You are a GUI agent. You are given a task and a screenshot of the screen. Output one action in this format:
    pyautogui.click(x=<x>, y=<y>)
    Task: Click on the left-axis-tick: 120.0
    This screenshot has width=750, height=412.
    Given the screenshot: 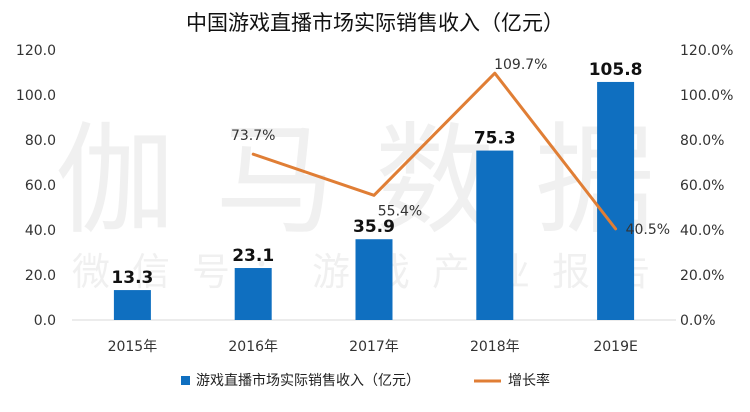 What is the action you would take?
    pyautogui.click(x=36, y=51)
    